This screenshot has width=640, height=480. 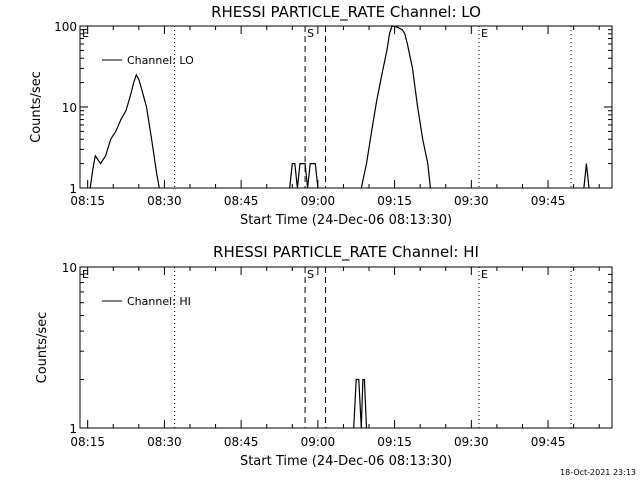 What do you see at coordinates (598, 472) in the screenshot?
I see `footer-timestamp: 18-Oct-2021 23:13` at bounding box center [598, 472].